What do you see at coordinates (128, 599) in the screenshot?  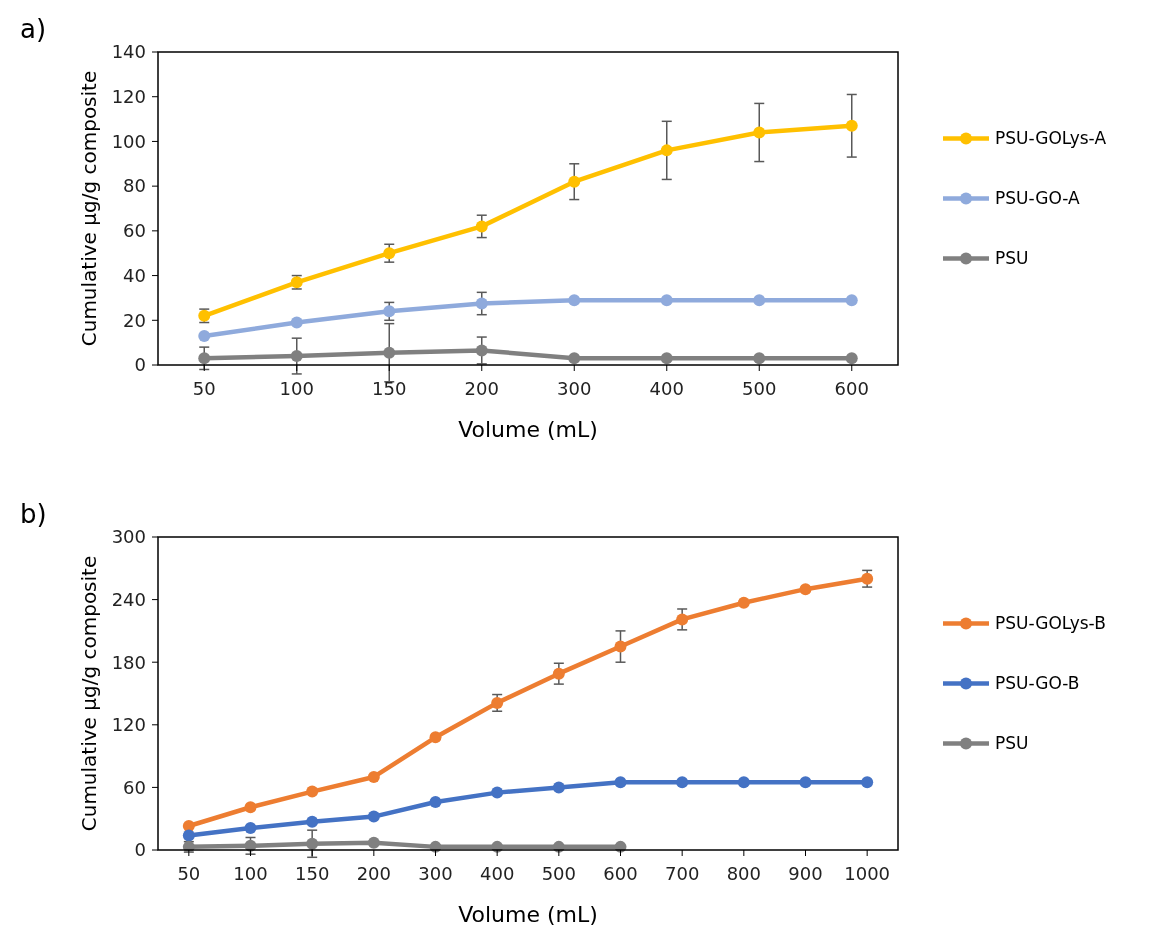 I see `y-tick-label: 240` at bounding box center [128, 599].